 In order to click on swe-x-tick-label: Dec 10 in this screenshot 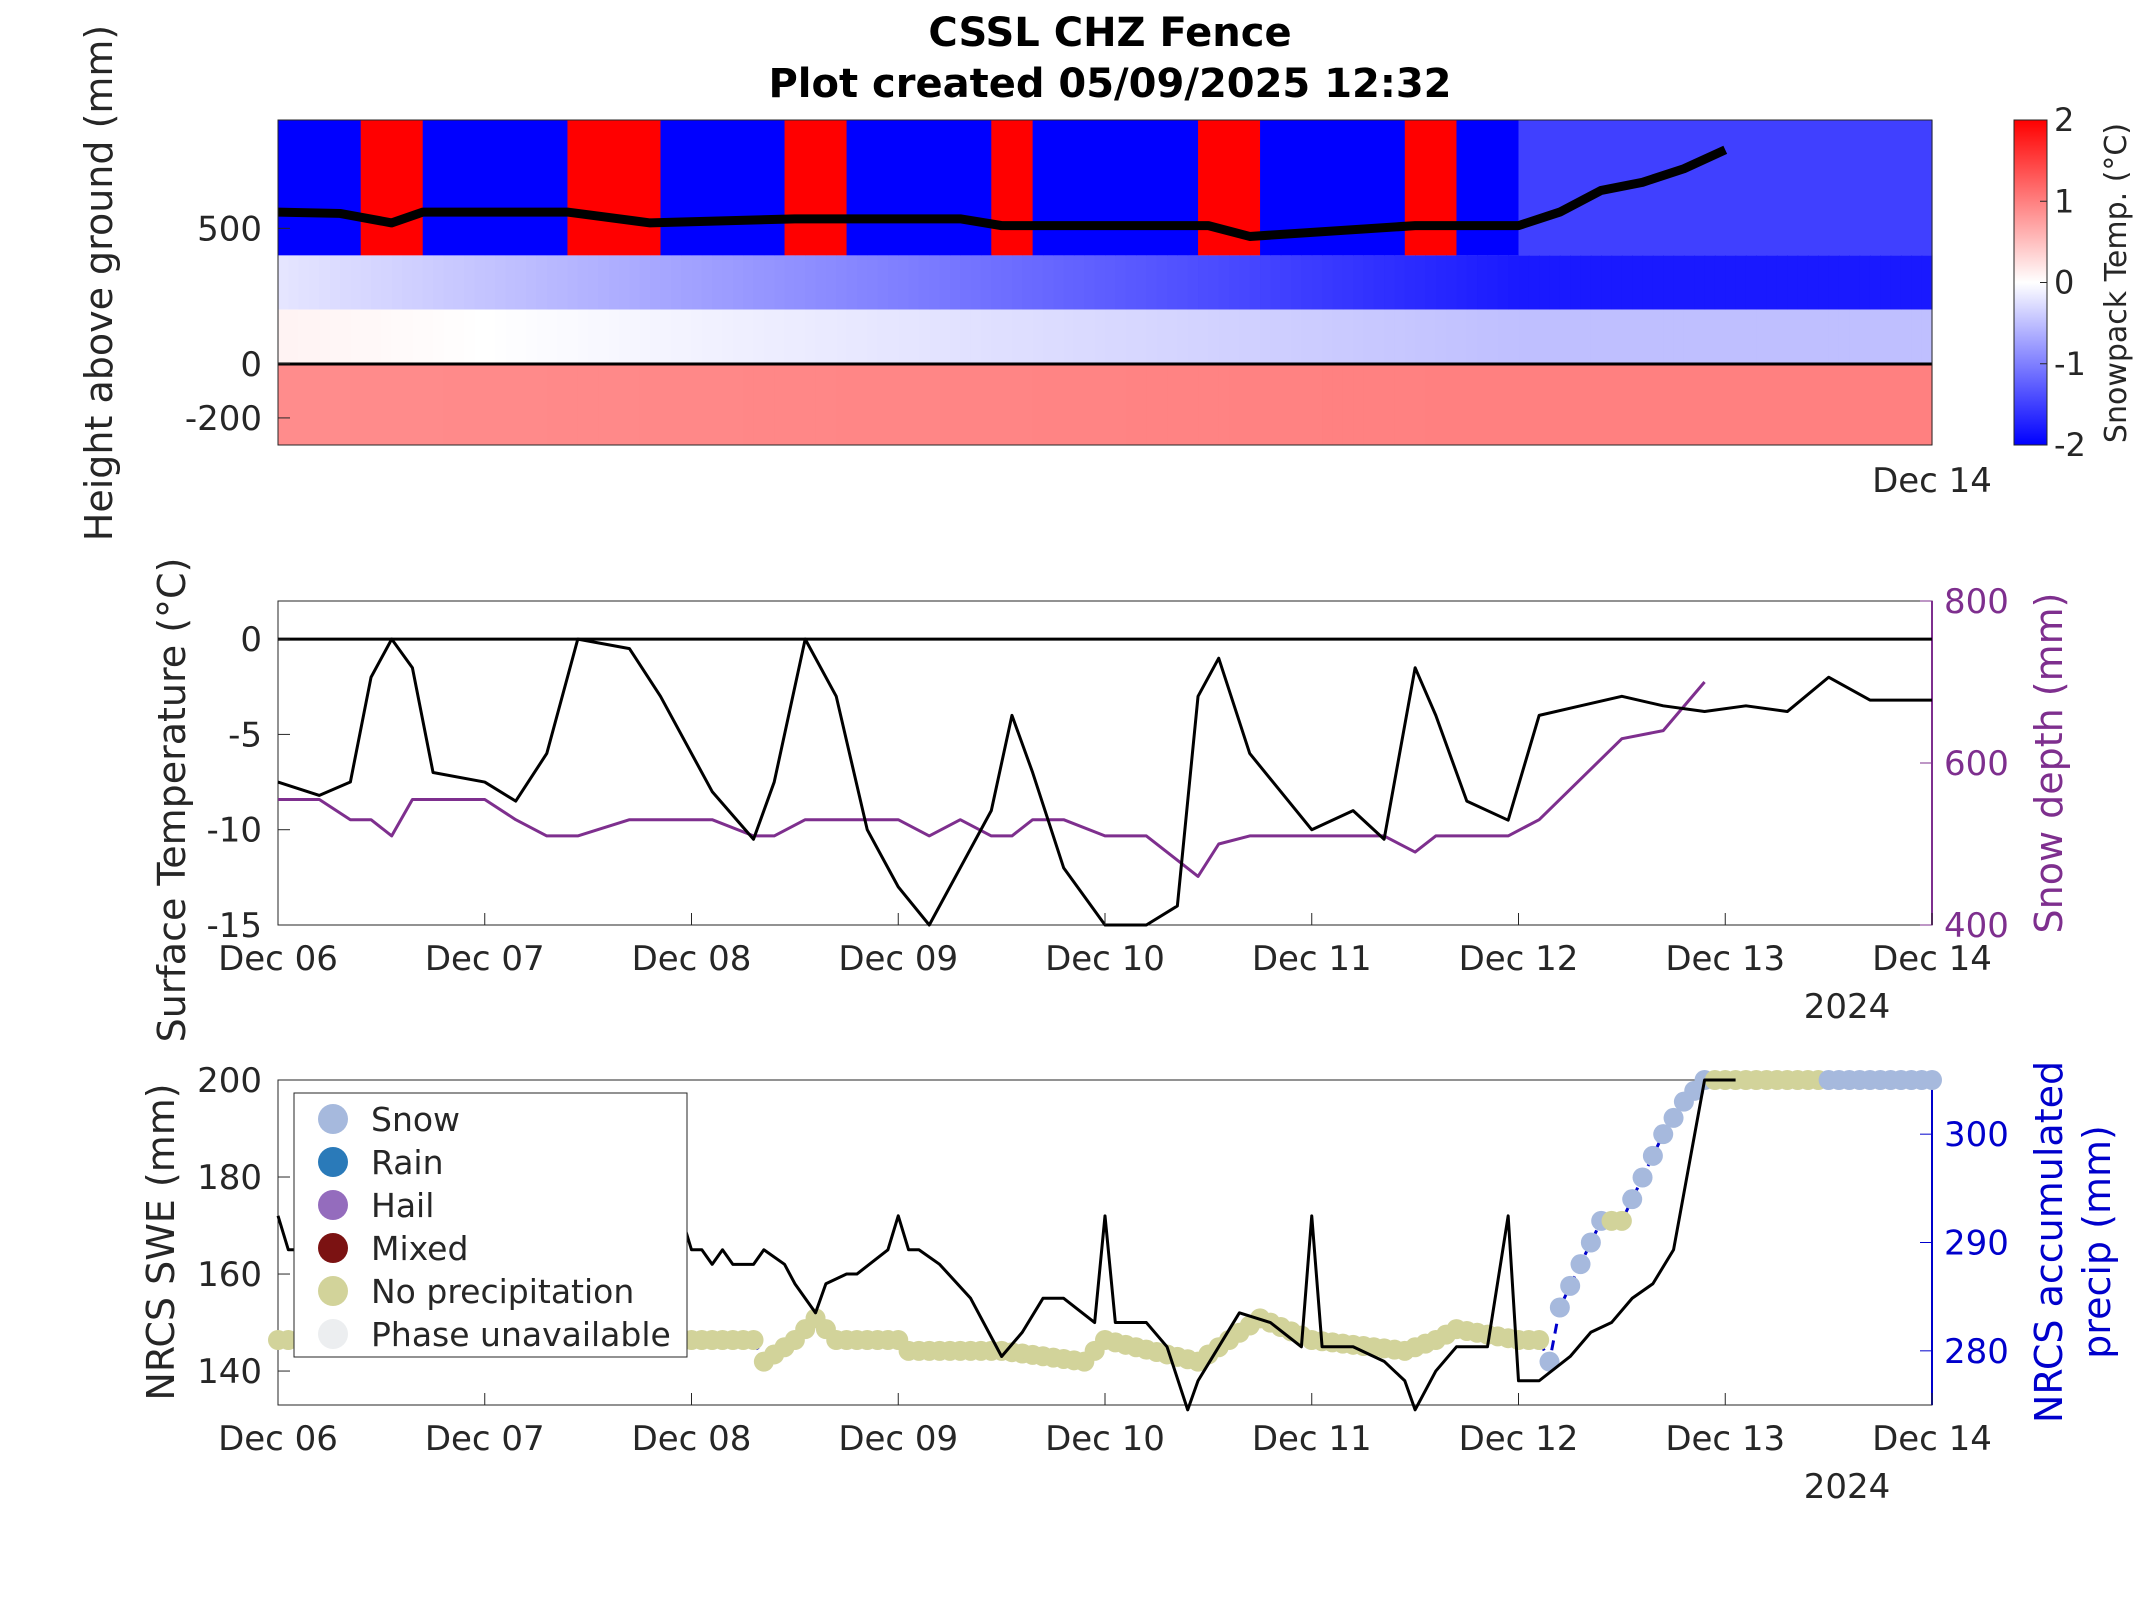, I will do `click(1105, 1439)`.